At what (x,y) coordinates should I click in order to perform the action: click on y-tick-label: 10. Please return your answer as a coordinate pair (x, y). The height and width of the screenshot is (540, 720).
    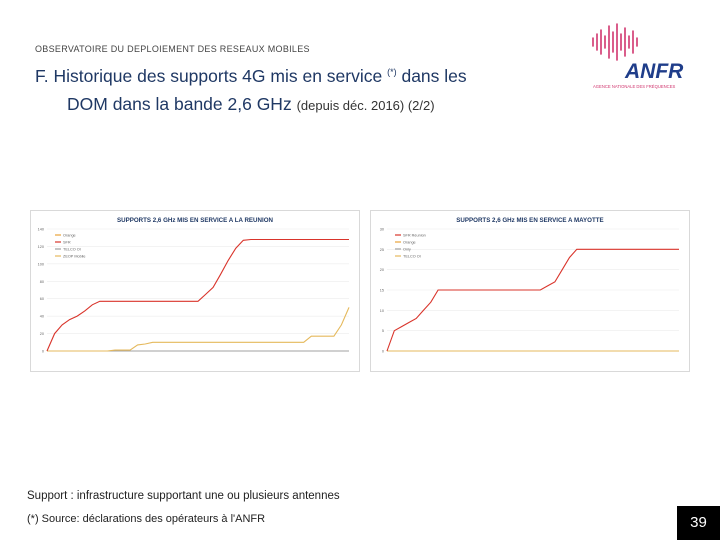
    Looking at the image, I should click on (382, 311).